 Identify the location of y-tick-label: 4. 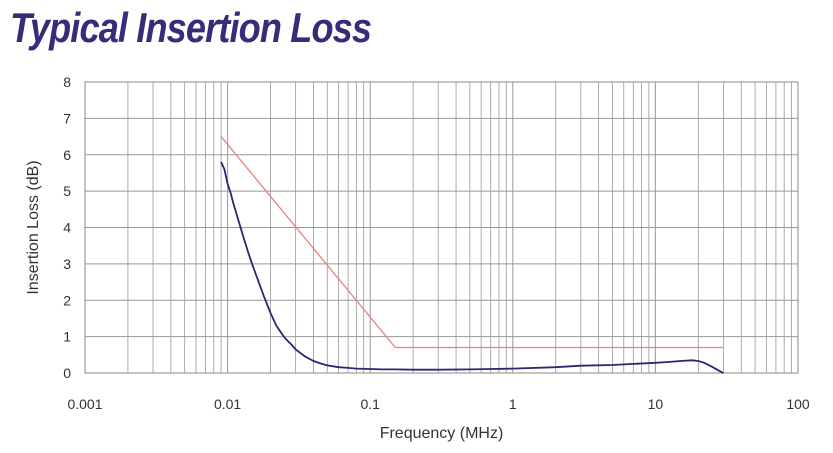
(67, 228).